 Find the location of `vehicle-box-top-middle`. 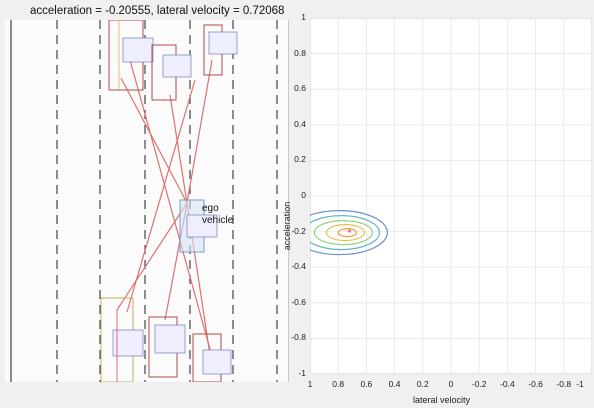

vehicle-box-top-middle is located at coordinates (171, 72).